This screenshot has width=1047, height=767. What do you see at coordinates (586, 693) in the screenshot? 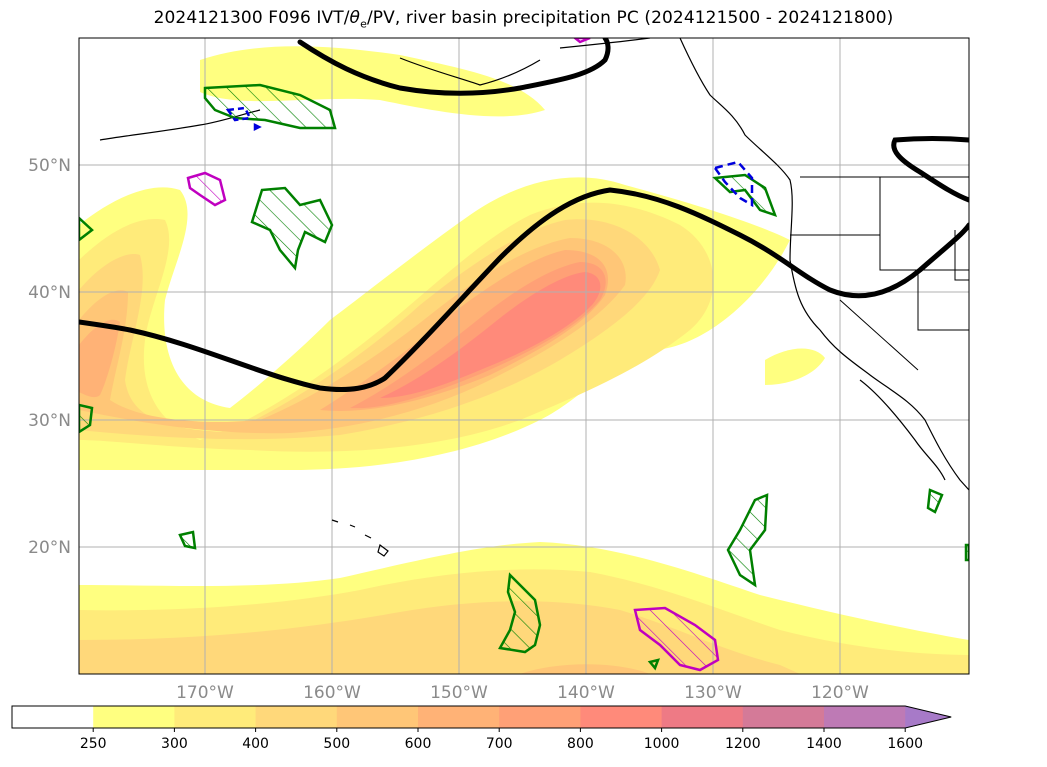
I see `lon-label-140: 140°W` at bounding box center [586, 693].